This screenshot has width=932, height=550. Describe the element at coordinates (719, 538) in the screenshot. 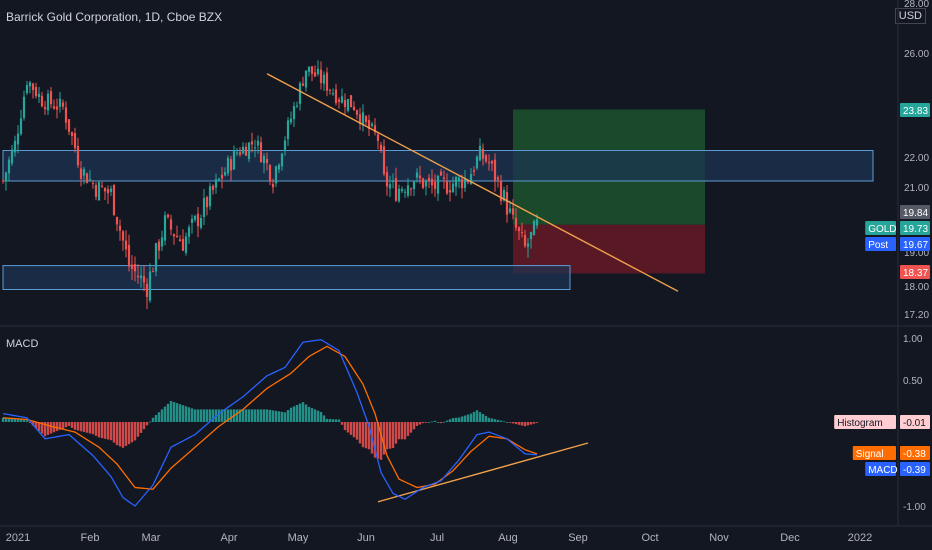

I see `time-tick-label: Nov` at that location.